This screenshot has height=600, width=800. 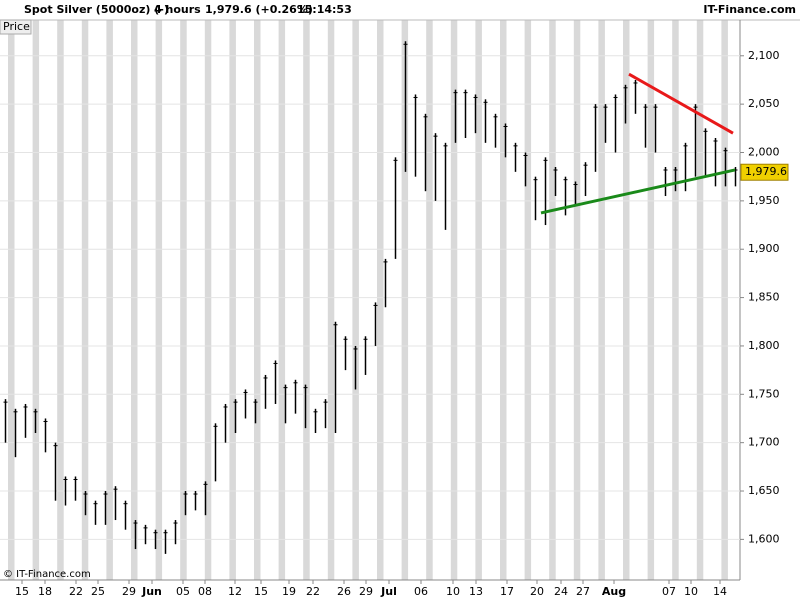 What do you see at coordinates (764, 55) in the screenshot?
I see `y-tick-label: 2,100` at bounding box center [764, 55].